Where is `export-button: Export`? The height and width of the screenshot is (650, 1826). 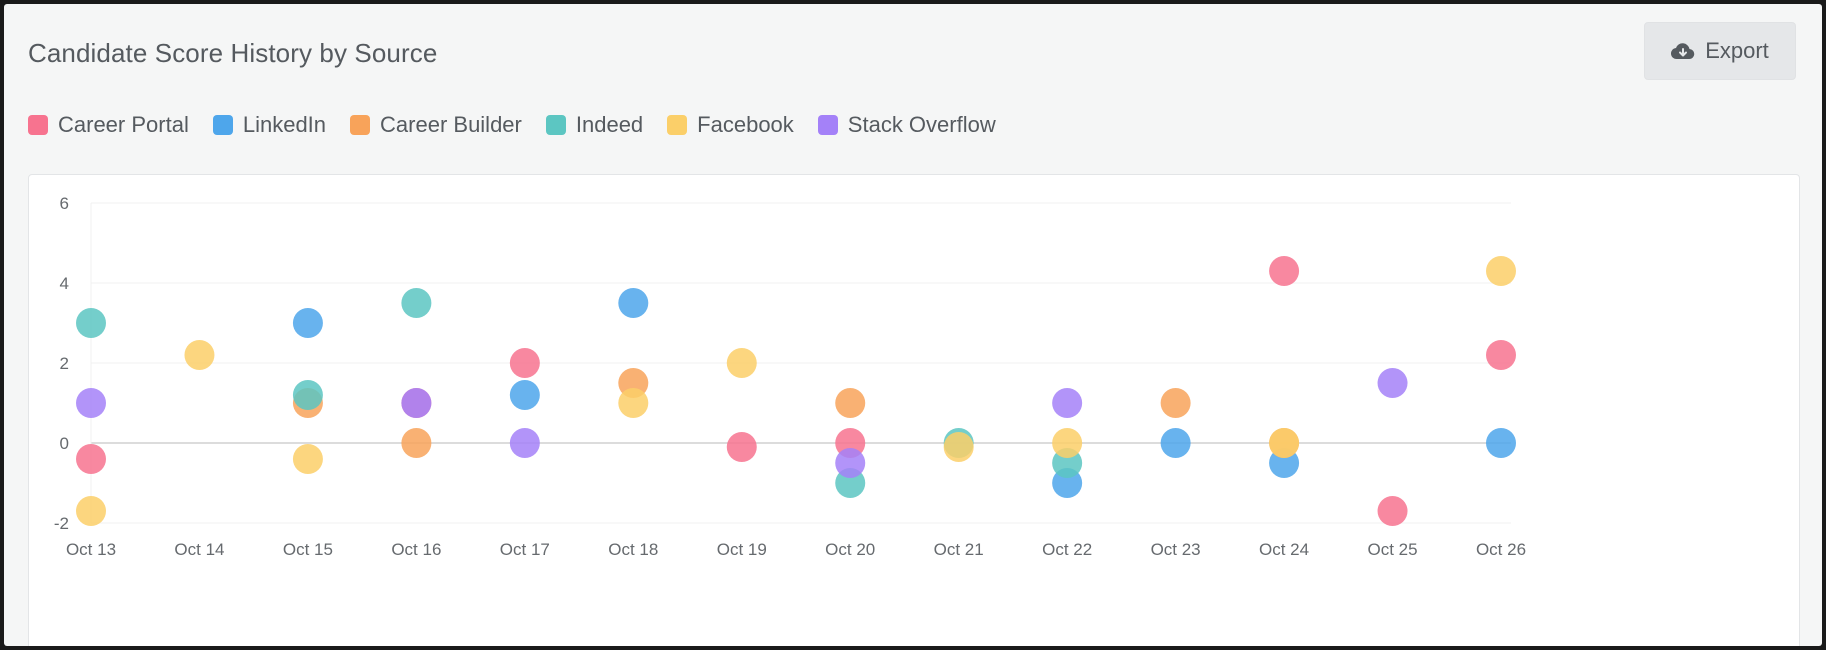
export-button: Export is located at coordinates (1720, 51).